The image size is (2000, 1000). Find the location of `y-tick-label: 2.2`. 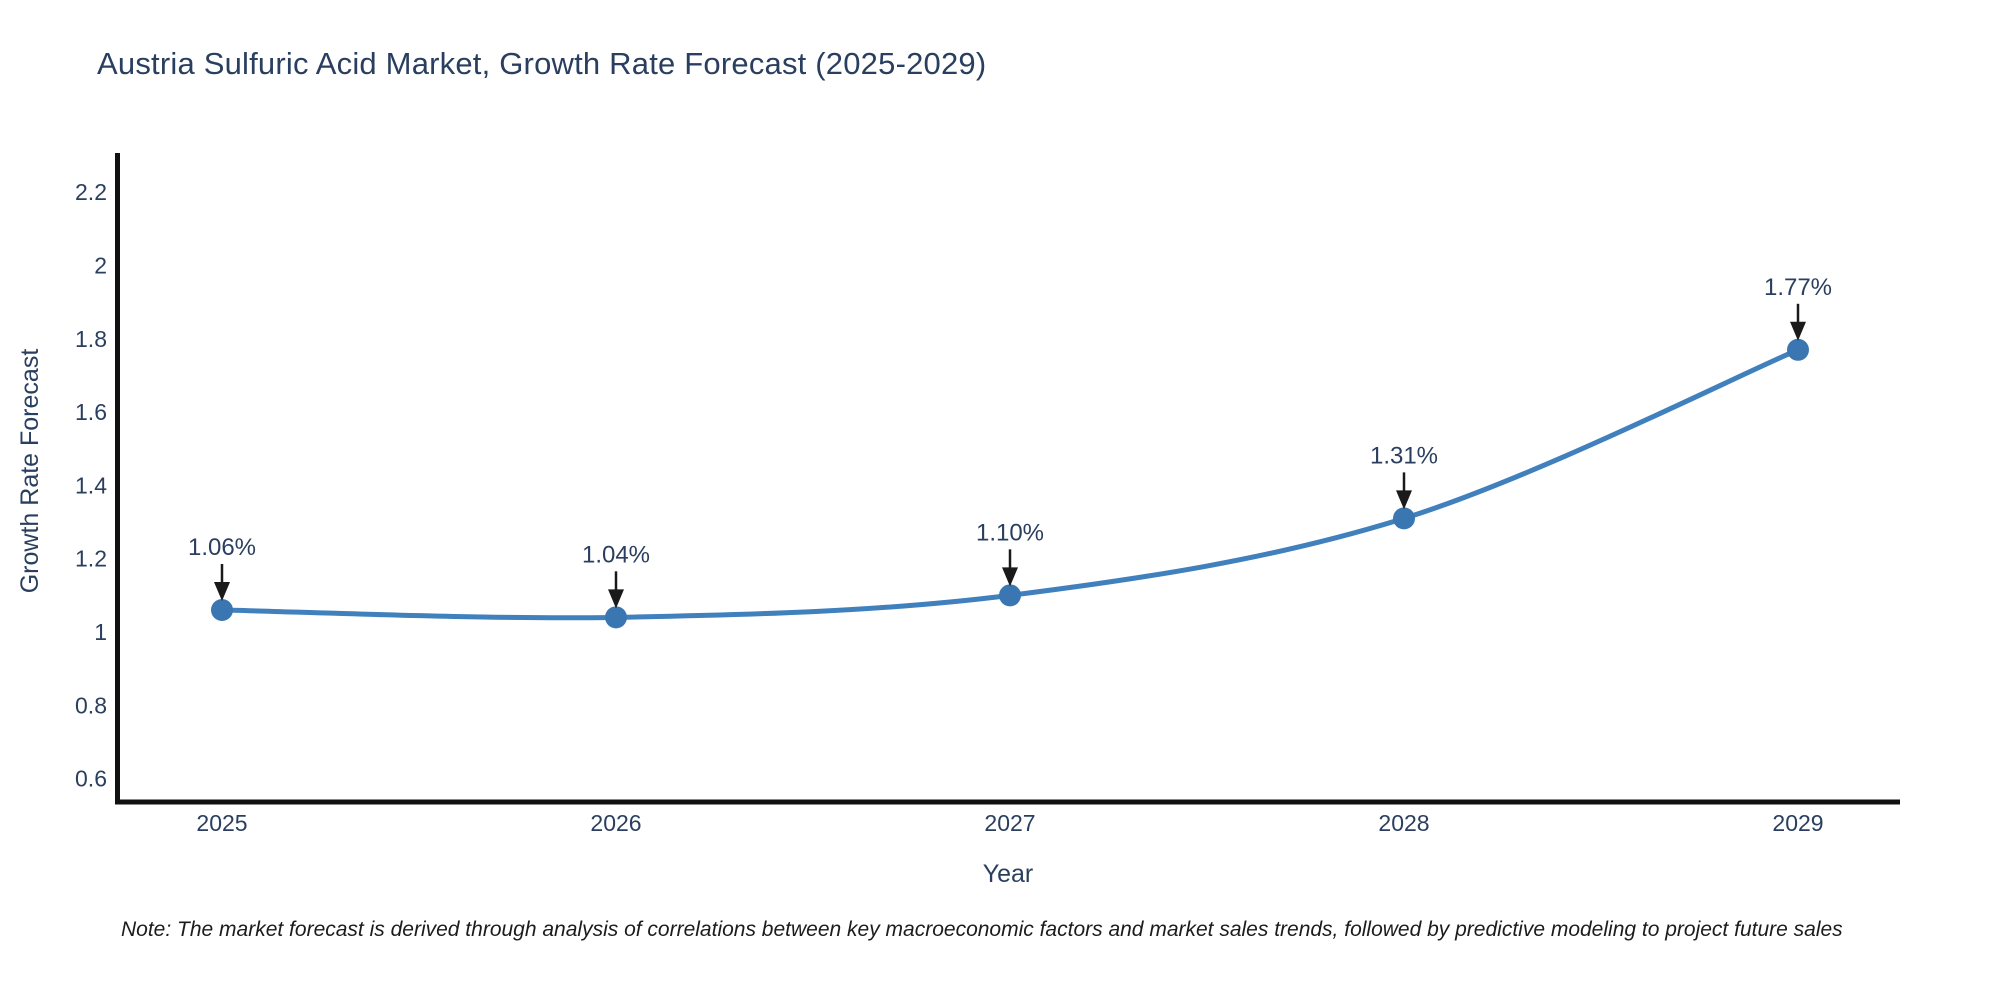

y-tick-label: 2.2 is located at coordinates (91, 192).